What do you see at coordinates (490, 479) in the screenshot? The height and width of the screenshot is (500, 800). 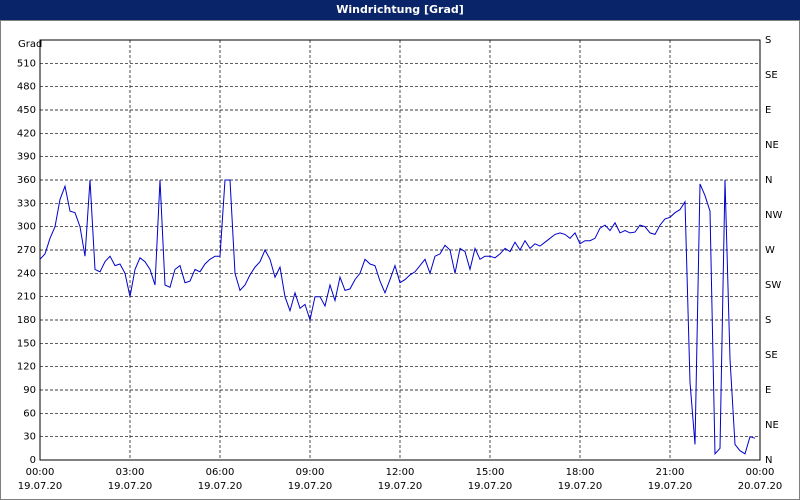 I see `x-tick-label: 15:00 19.07.20` at bounding box center [490, 479].